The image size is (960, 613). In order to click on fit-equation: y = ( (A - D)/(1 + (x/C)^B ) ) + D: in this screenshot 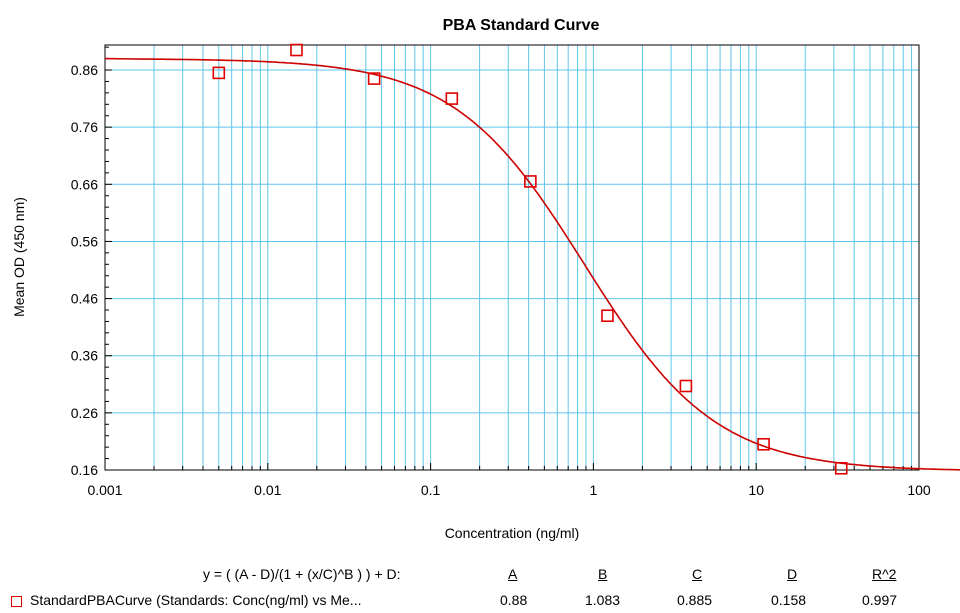, I will do `click(302, 574)`.